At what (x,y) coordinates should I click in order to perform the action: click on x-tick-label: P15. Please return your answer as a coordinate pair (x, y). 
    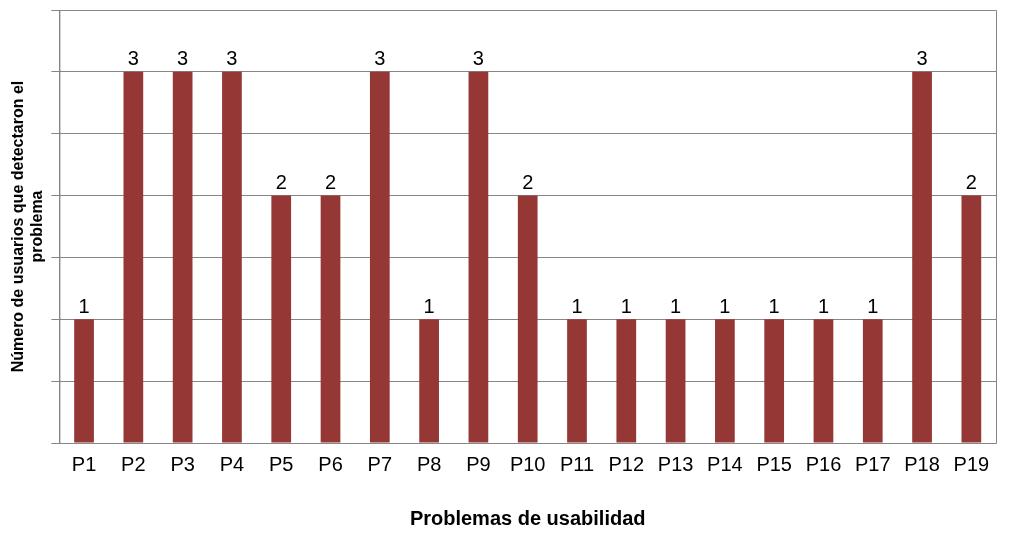
    Looking at the image, I should click on (774, 463).